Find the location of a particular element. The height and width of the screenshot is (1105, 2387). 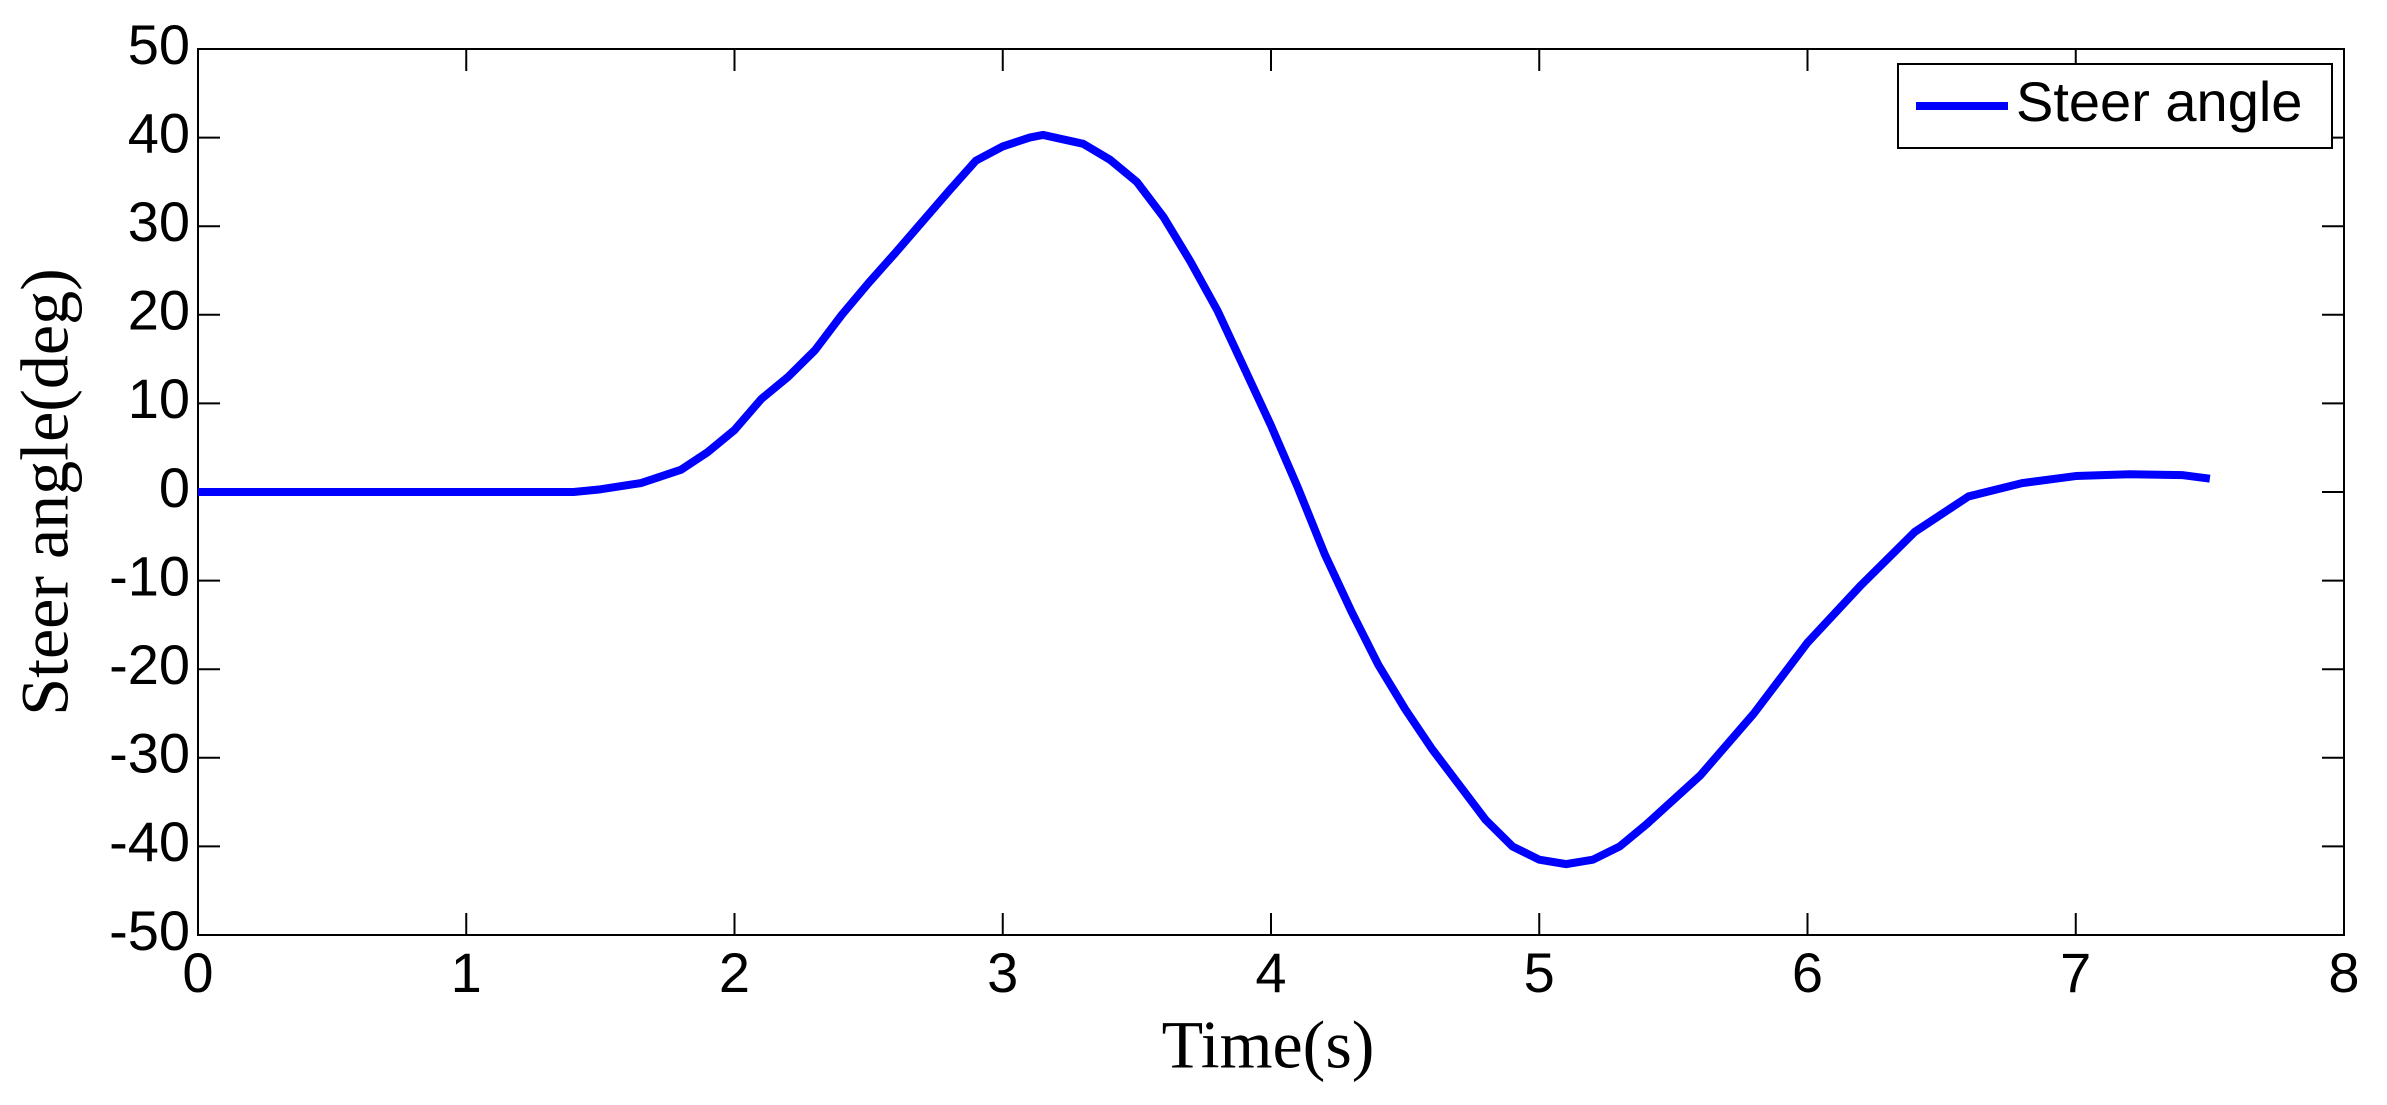

x-tick-label: 5 is located at coordinates (1539, 972).